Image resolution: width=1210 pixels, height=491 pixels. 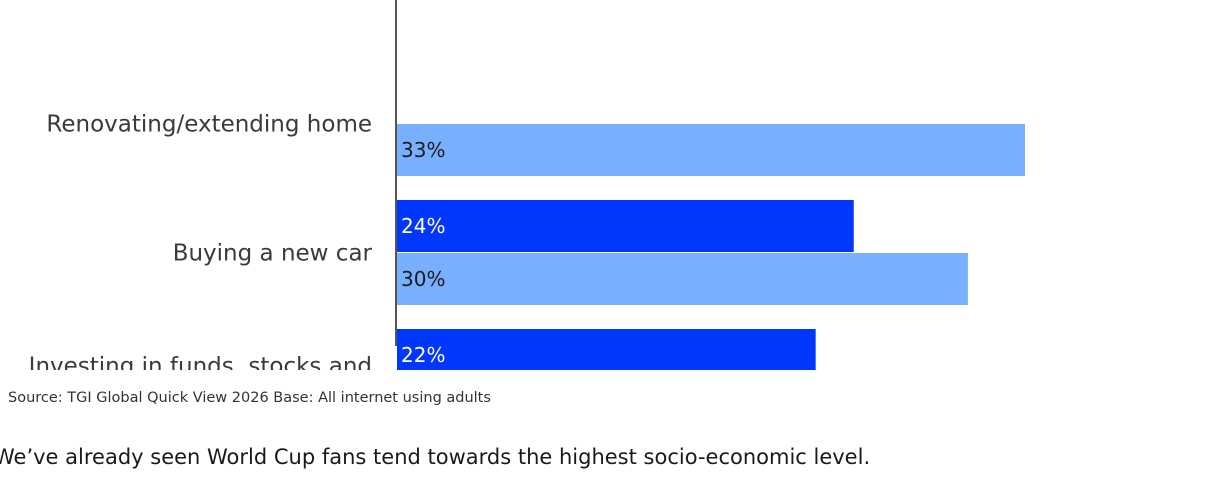 What do you see at coordinates (423, 150) in the screenshot?
I see `bar-value-label: 33%` at bounding box center [423, 150].